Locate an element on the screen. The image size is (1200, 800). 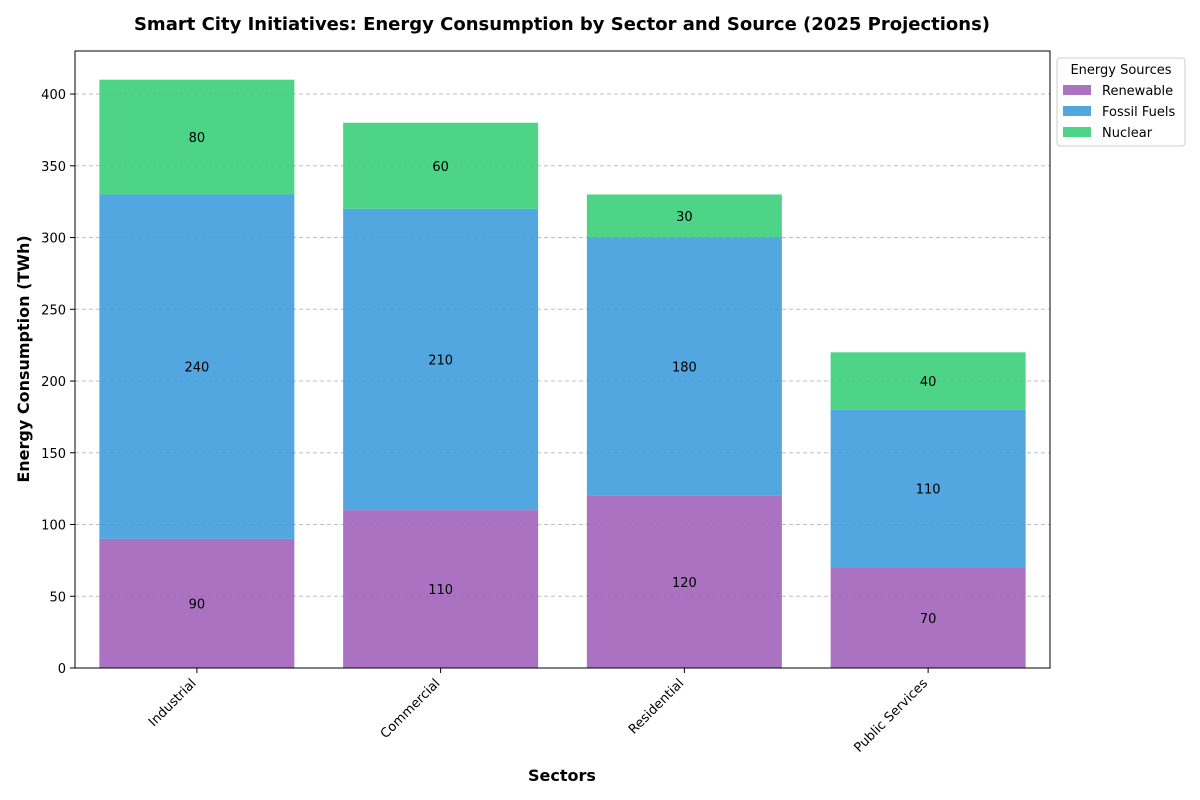
y-tick-label: 300 is located at coordinates (53, 239).